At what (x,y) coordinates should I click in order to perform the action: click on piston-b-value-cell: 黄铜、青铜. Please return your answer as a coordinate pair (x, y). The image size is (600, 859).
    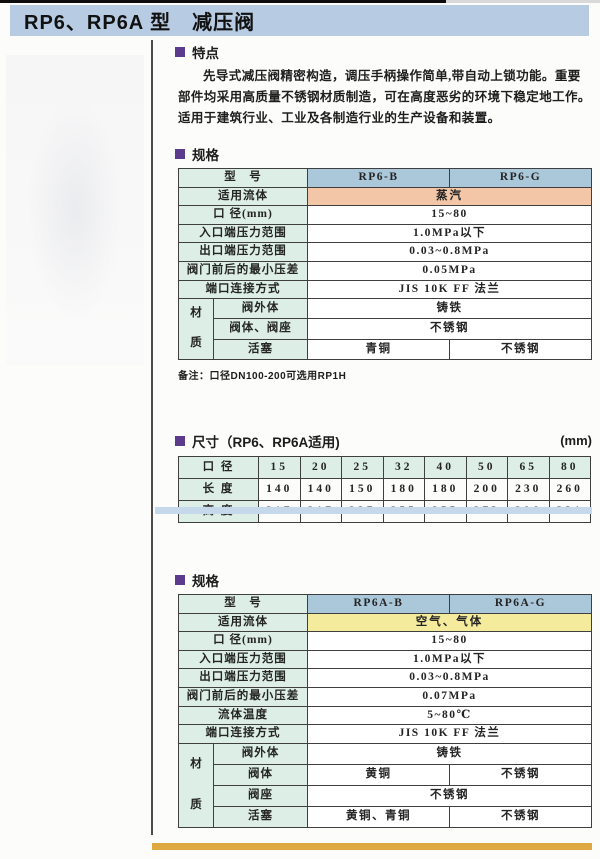
    Looking at the image, I should click on (378, 816).